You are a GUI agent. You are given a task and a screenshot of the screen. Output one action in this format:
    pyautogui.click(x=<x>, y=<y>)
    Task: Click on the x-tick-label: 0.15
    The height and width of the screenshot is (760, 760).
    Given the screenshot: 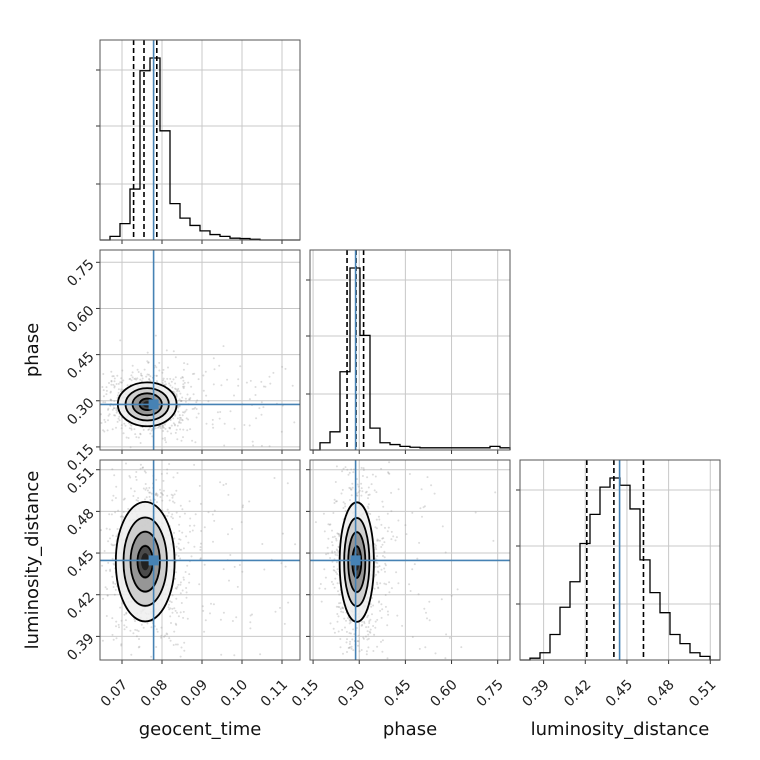 What is the action you would take?
    pyautogui.click(x=305, y=693)
    